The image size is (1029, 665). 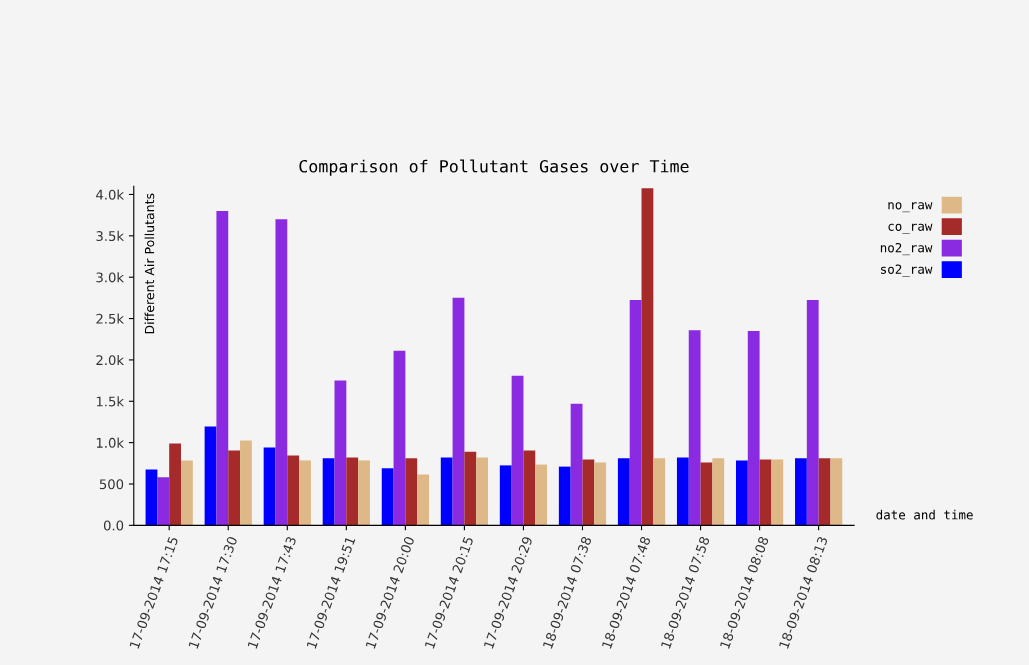 What do you see at coordinates (494, 167) in the screenshot?
I see `chart-title: Comparison of Pollutant Gases over Time` at bounding box center [494, 167].